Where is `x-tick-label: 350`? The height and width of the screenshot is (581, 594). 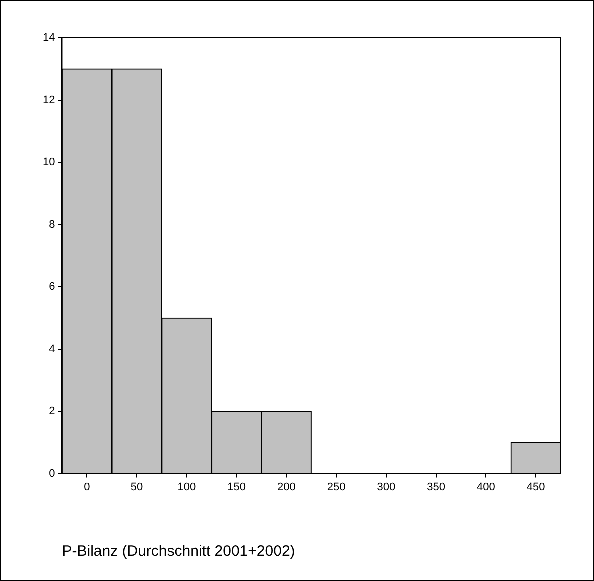
x-tick-label: 350 is located at coordinates (436, 487).